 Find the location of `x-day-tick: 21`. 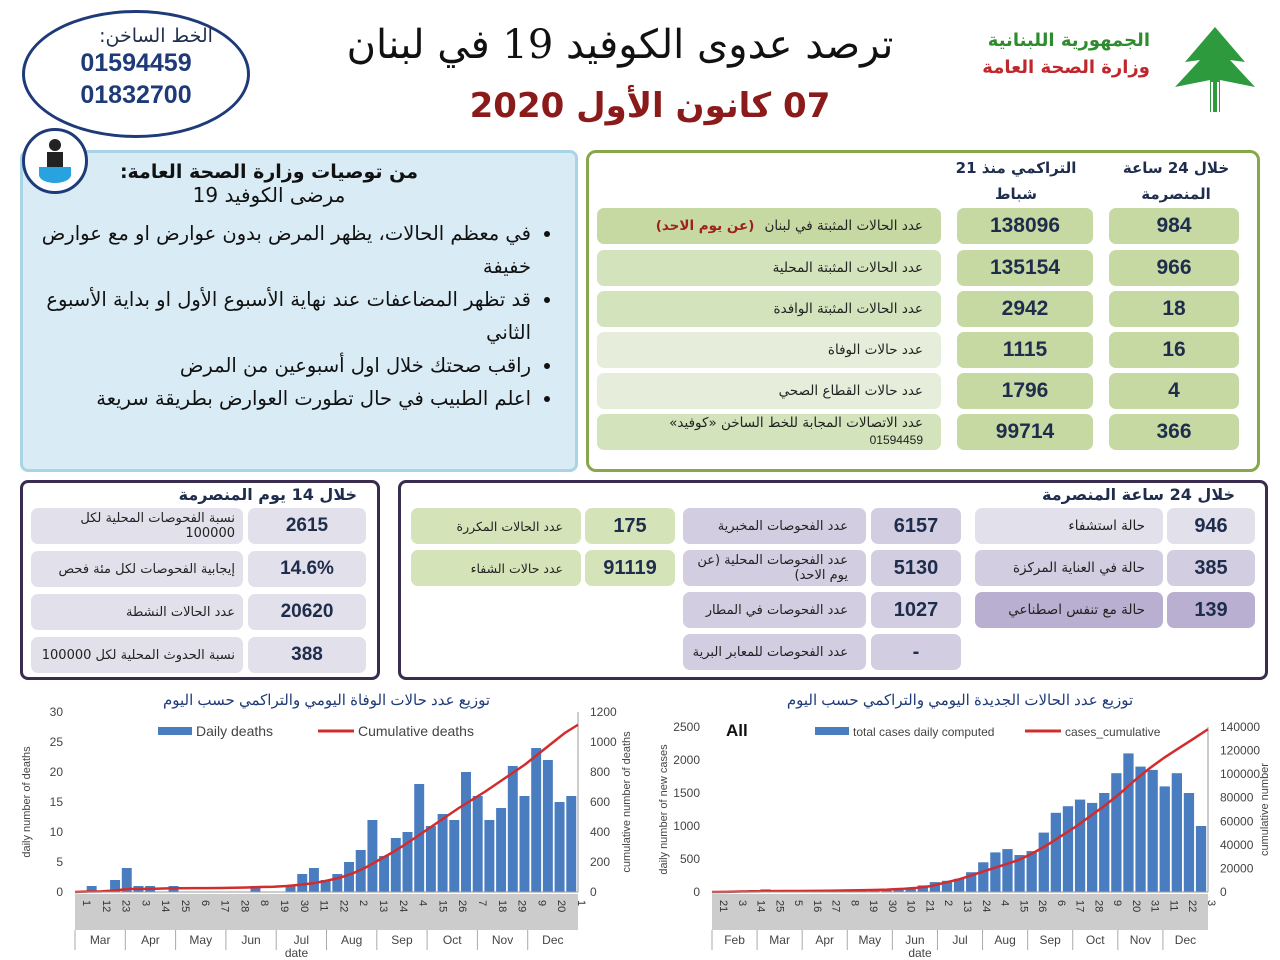

x-day-tick: 21 is located at coordinates (723, 906).